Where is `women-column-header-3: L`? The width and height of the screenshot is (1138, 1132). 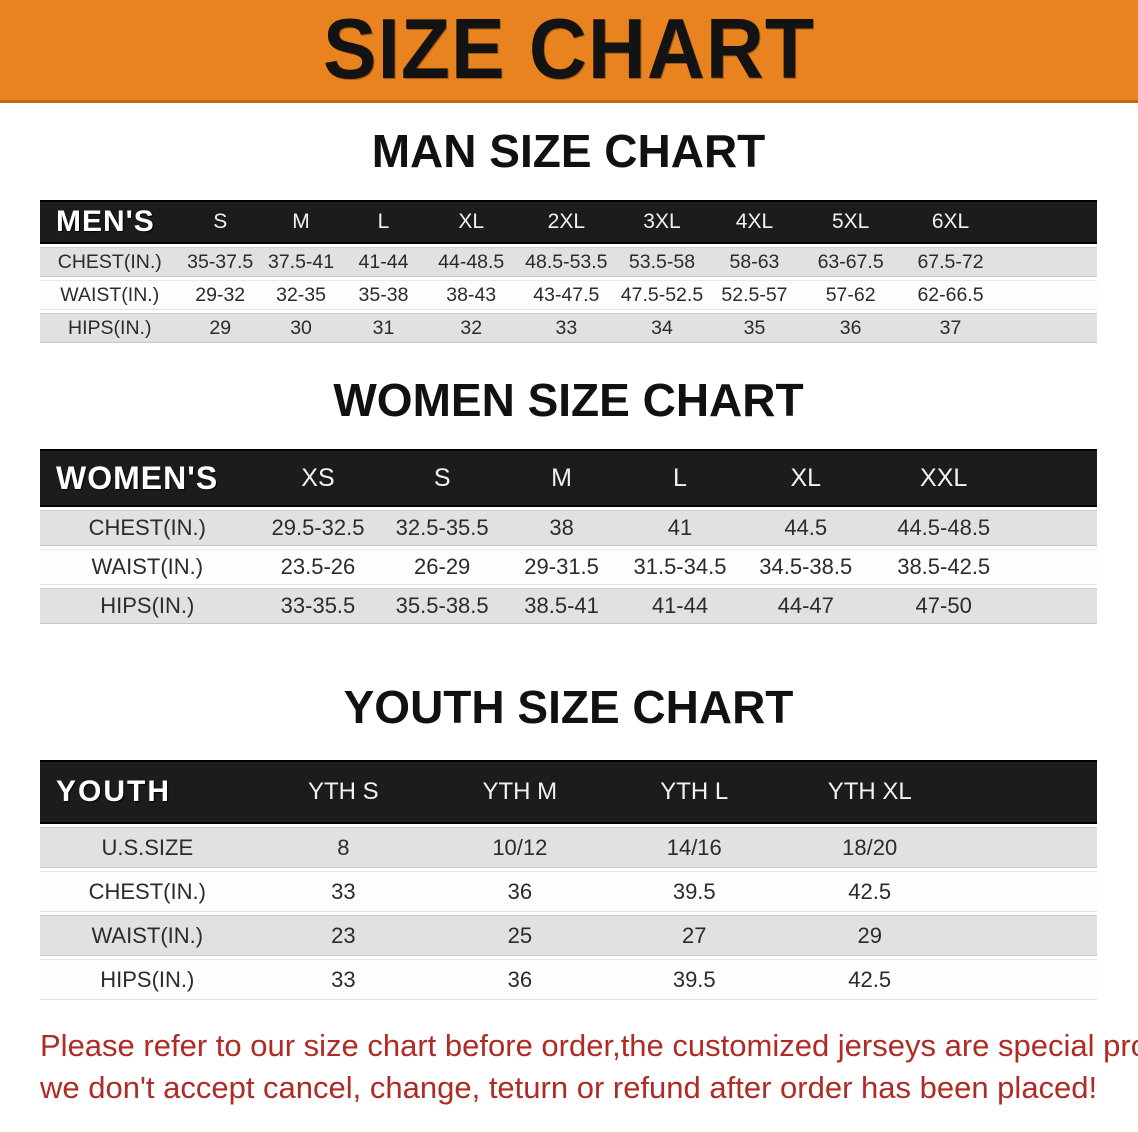
women-column-header-3: L is located at coordinates (680, 478).